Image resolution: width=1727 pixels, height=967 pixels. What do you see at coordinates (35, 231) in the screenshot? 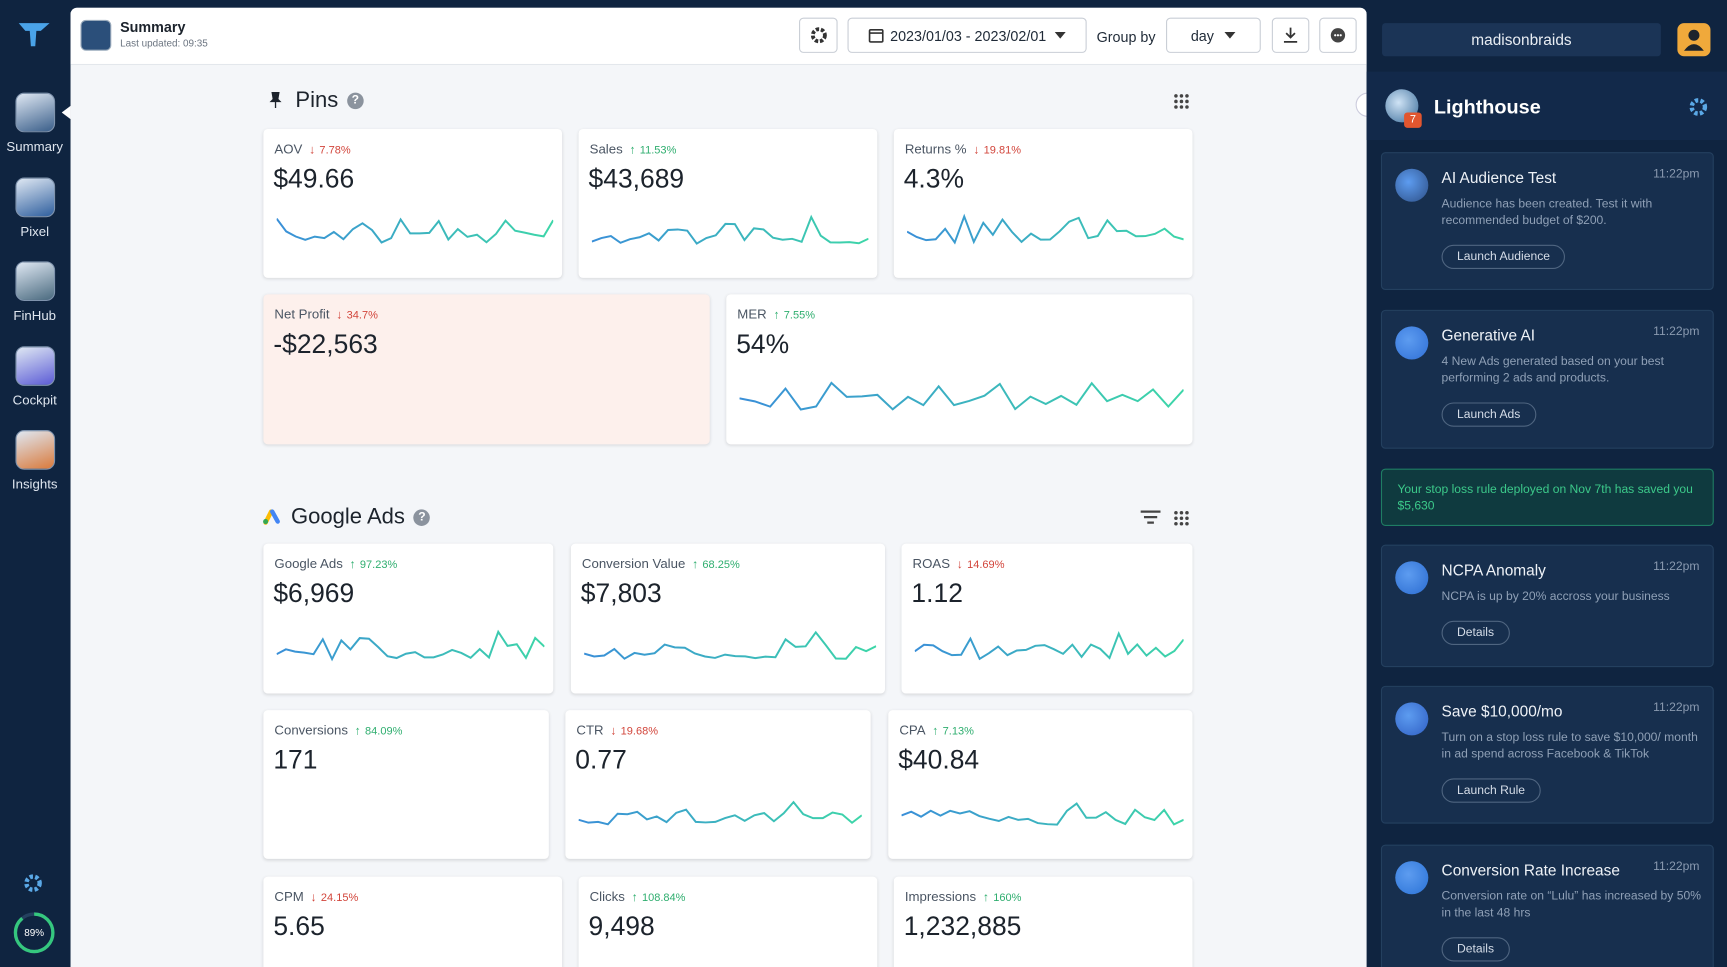
I see `nav-label: Pixel` at bounding box center [35, 231].